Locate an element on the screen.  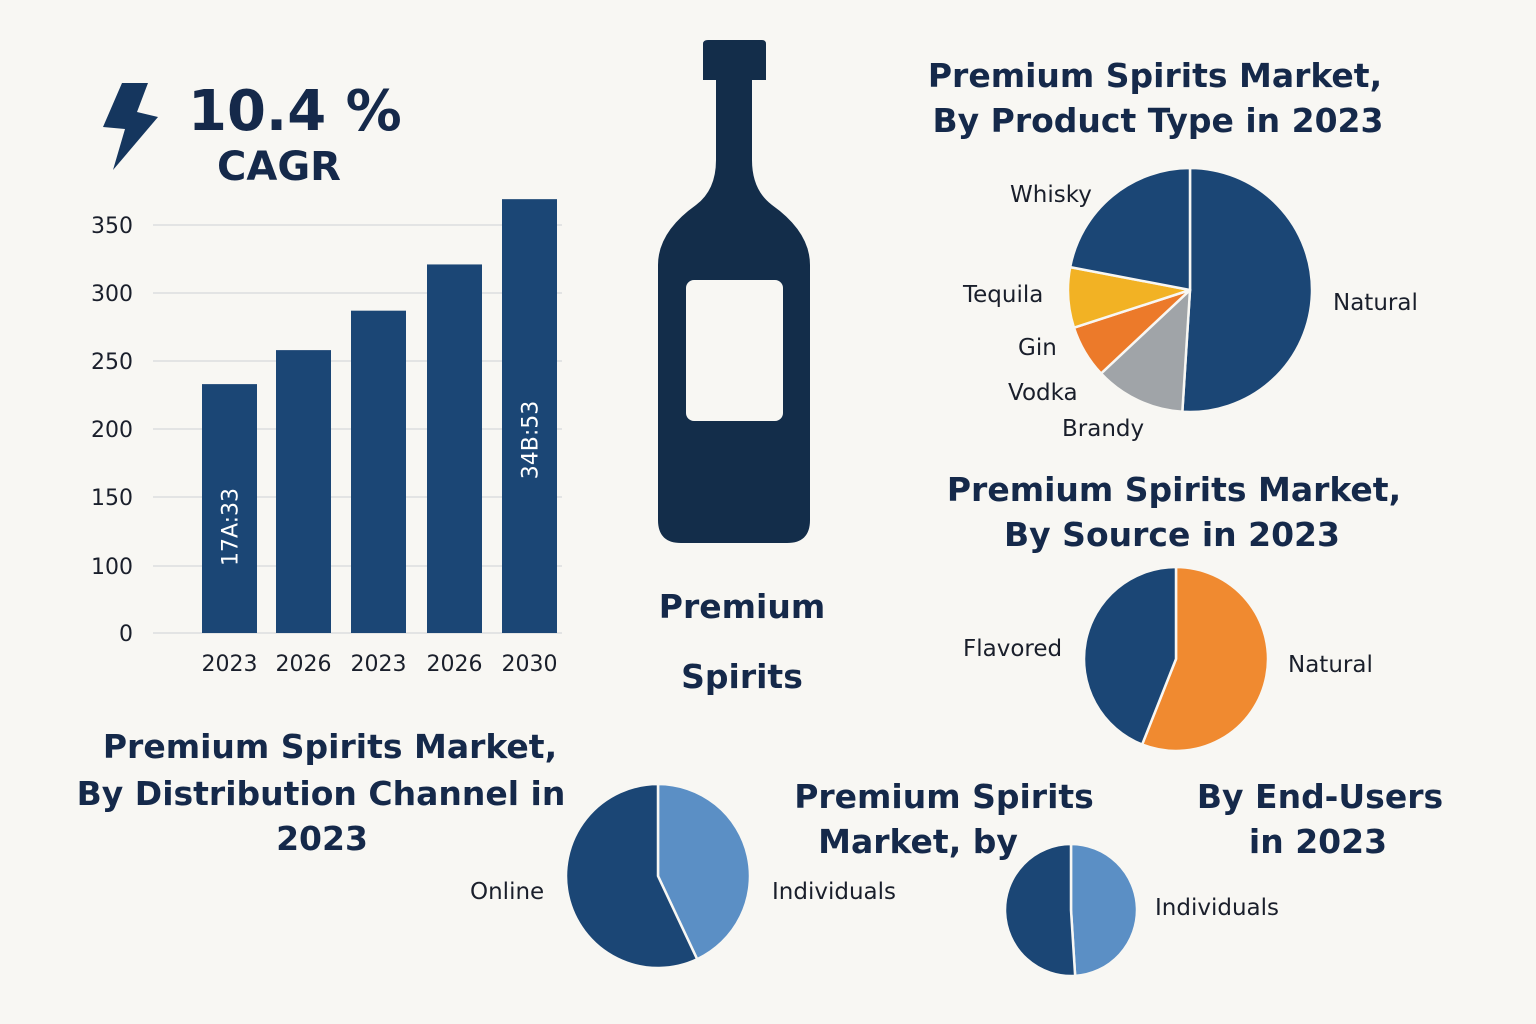
x-axis-labels: 2023 2026 2023 2026 2030 is located at coordinates (380, 664).